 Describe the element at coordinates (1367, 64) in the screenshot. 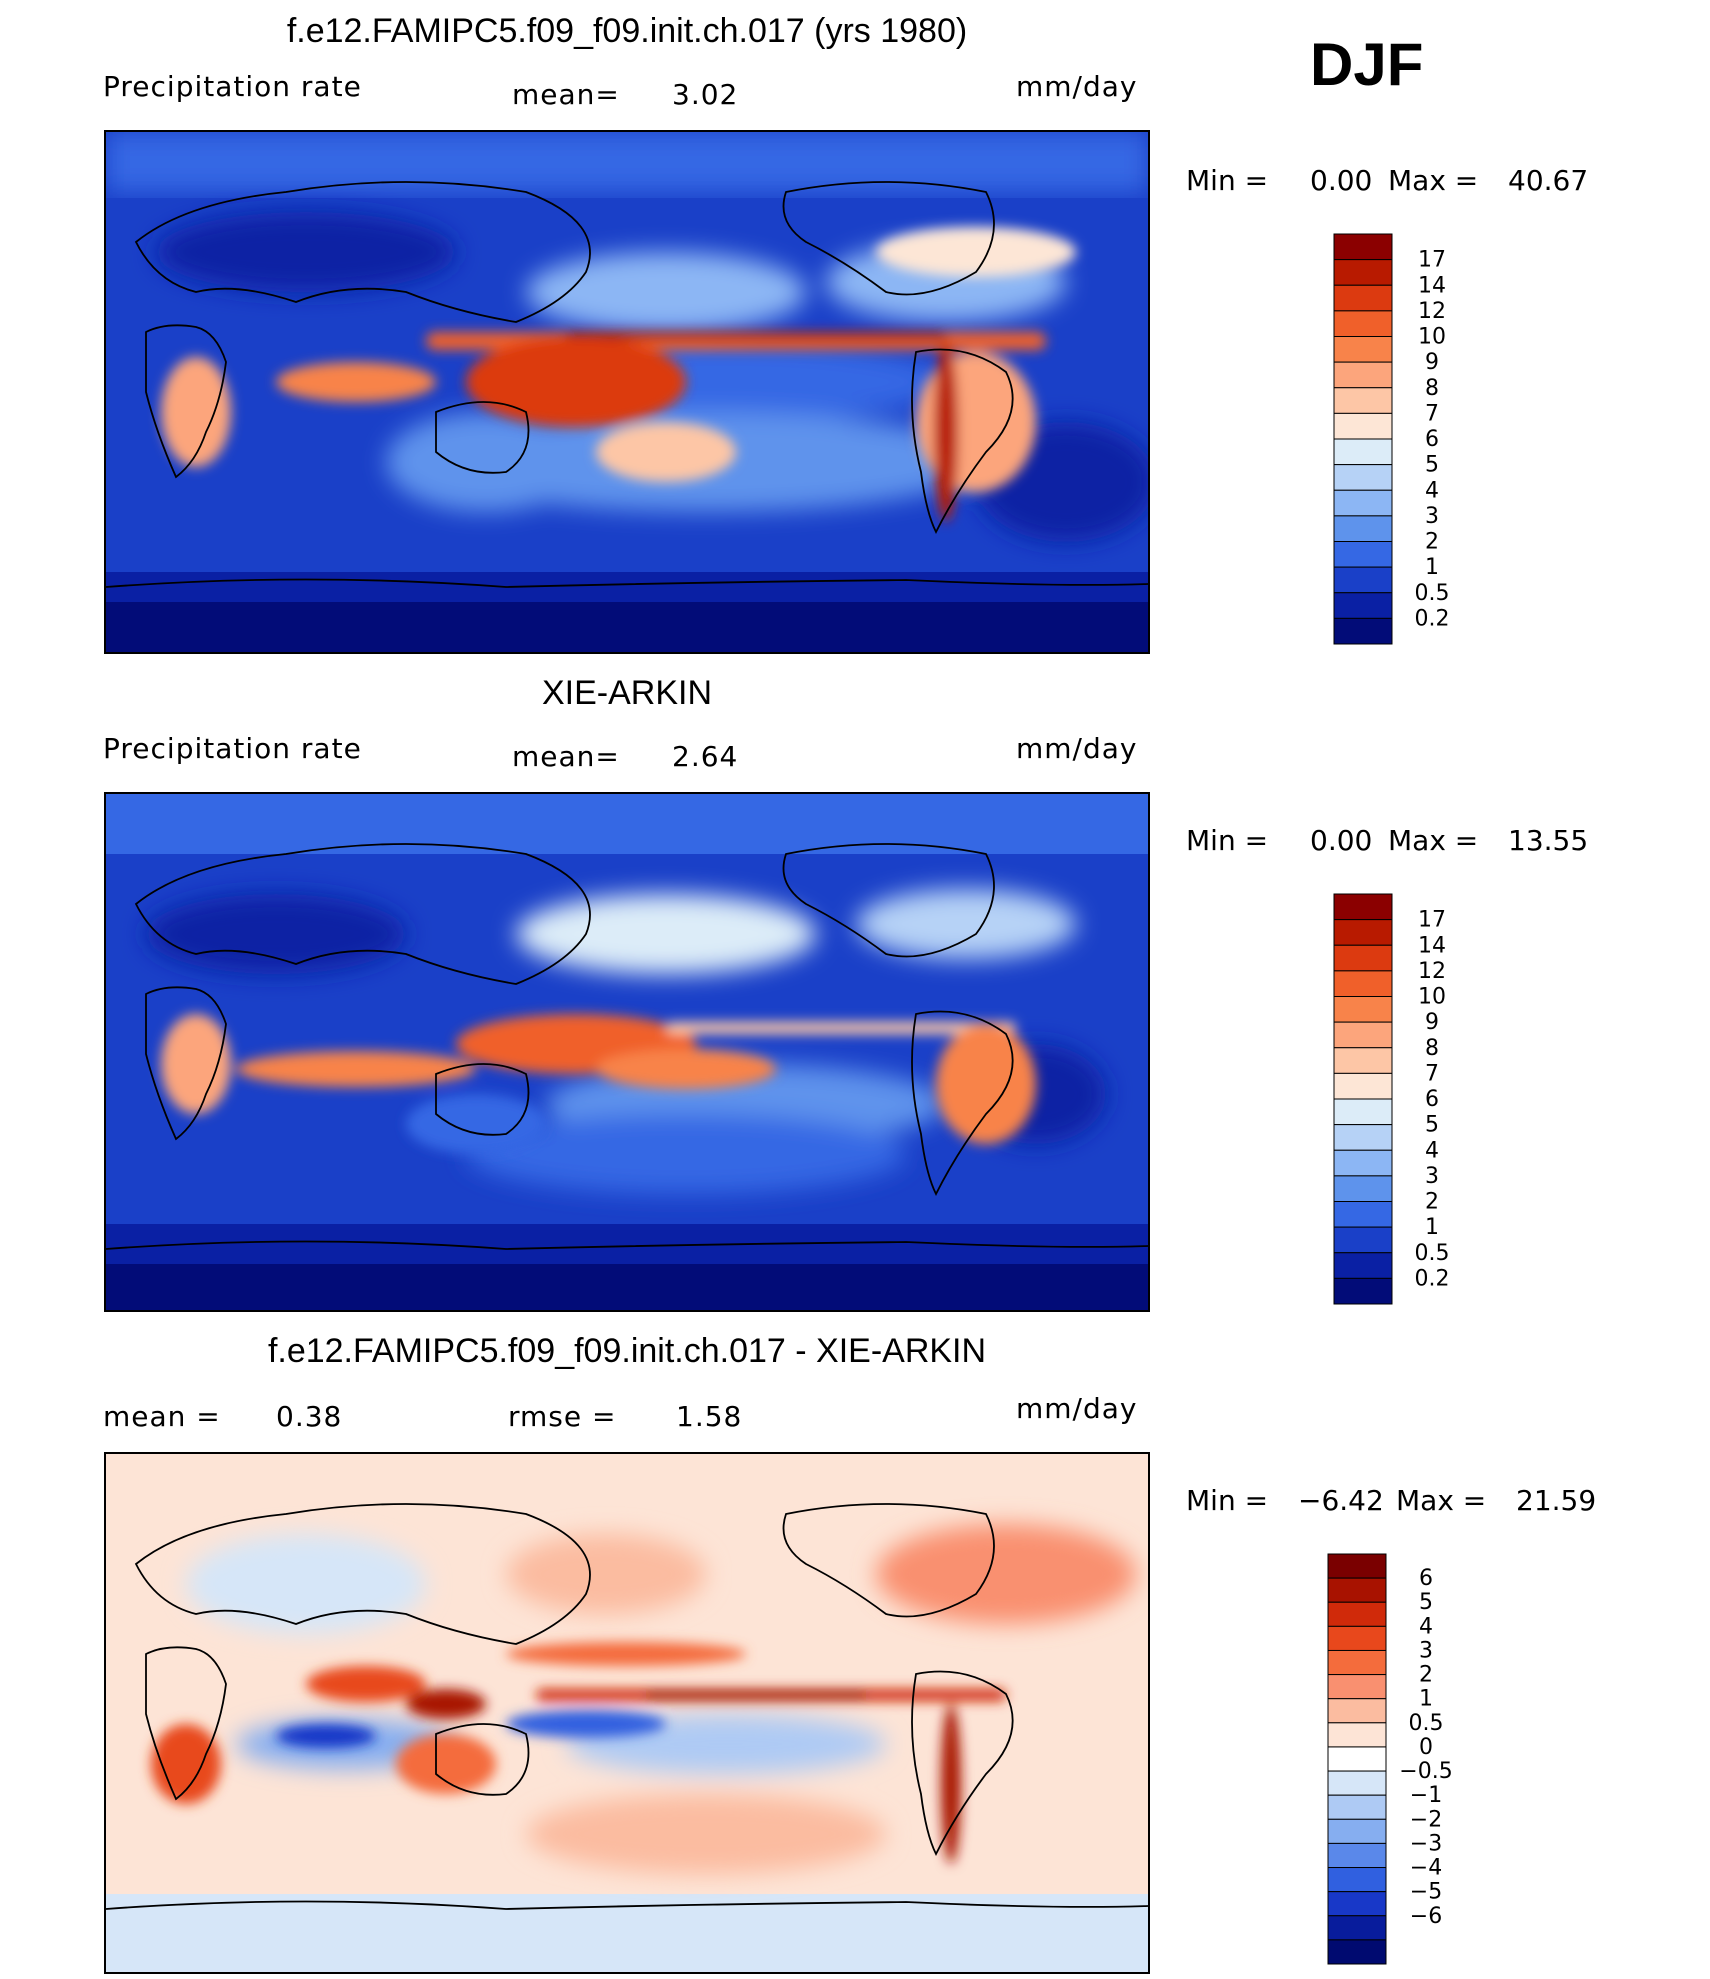

I see `season-label: DJF` at that location.